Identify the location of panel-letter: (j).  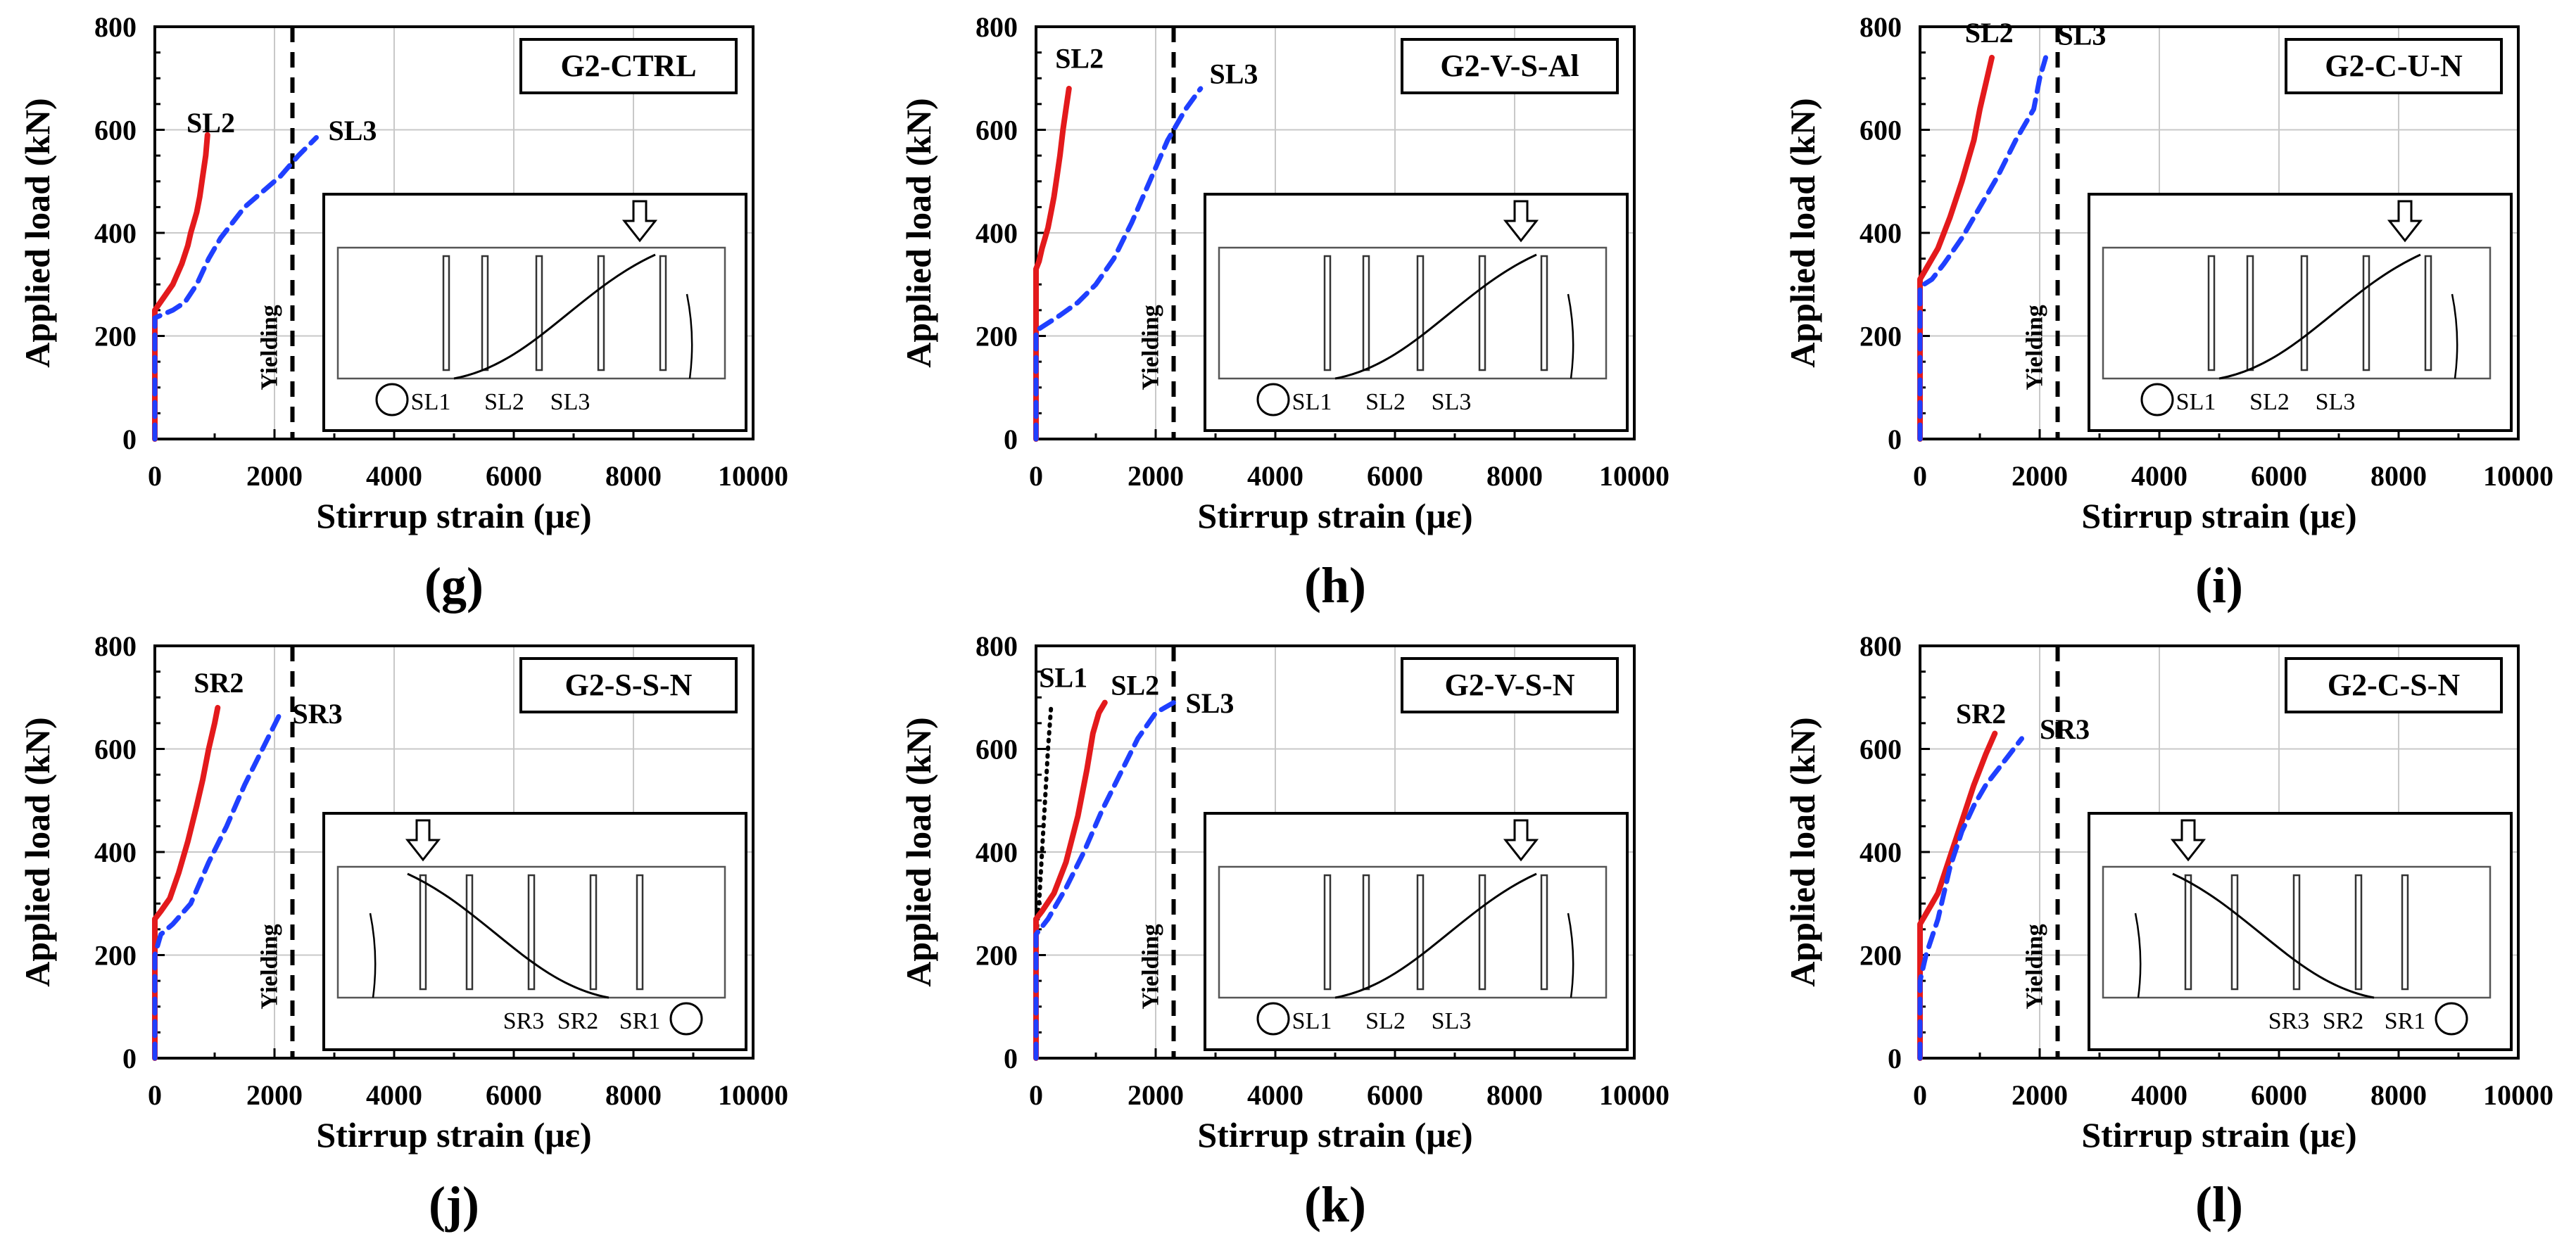
(454, 1204).